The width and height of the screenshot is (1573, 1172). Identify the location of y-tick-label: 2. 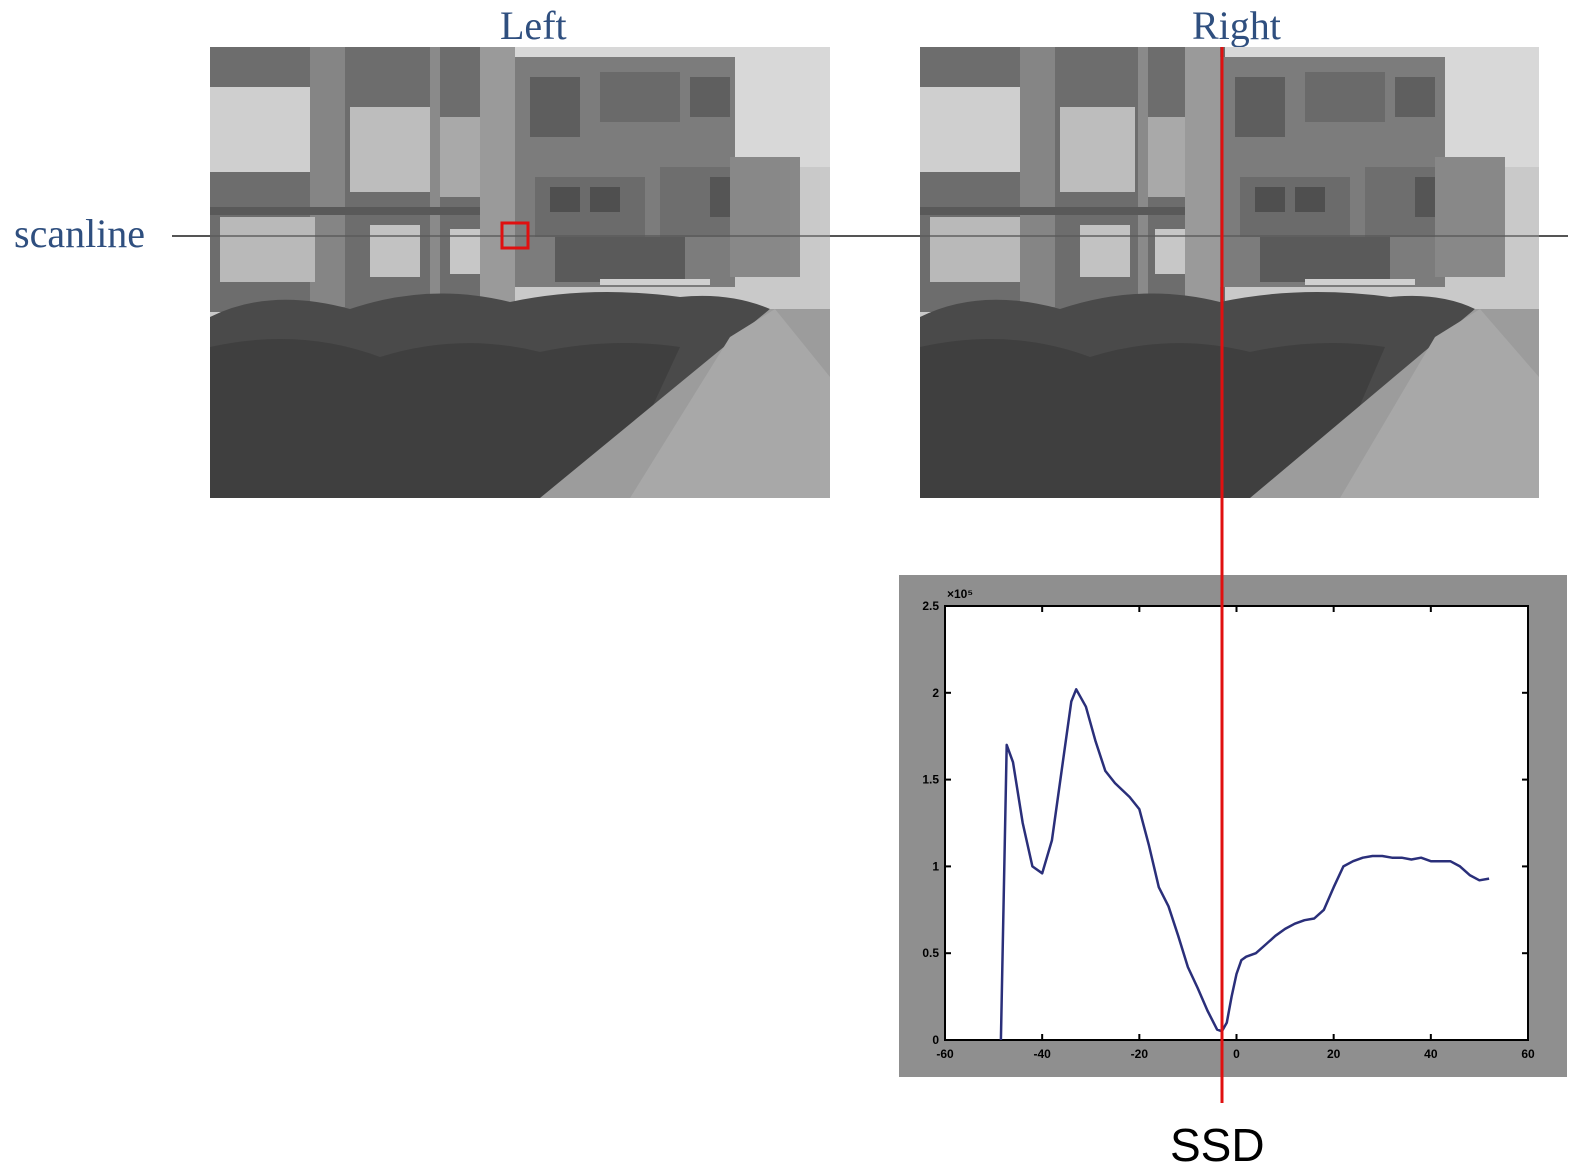
(935, 693).